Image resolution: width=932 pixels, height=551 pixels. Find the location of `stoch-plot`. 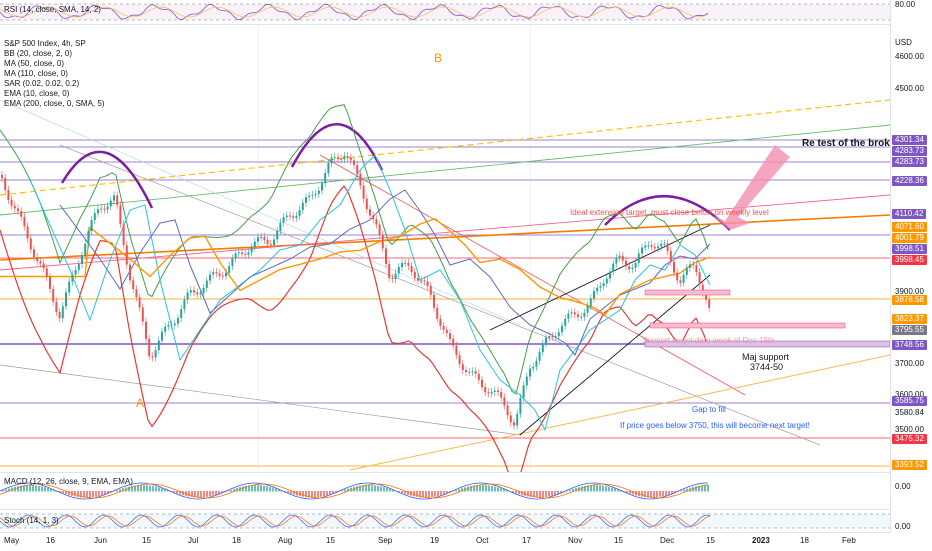

stoch-plot is located at coordinates (445, 521).